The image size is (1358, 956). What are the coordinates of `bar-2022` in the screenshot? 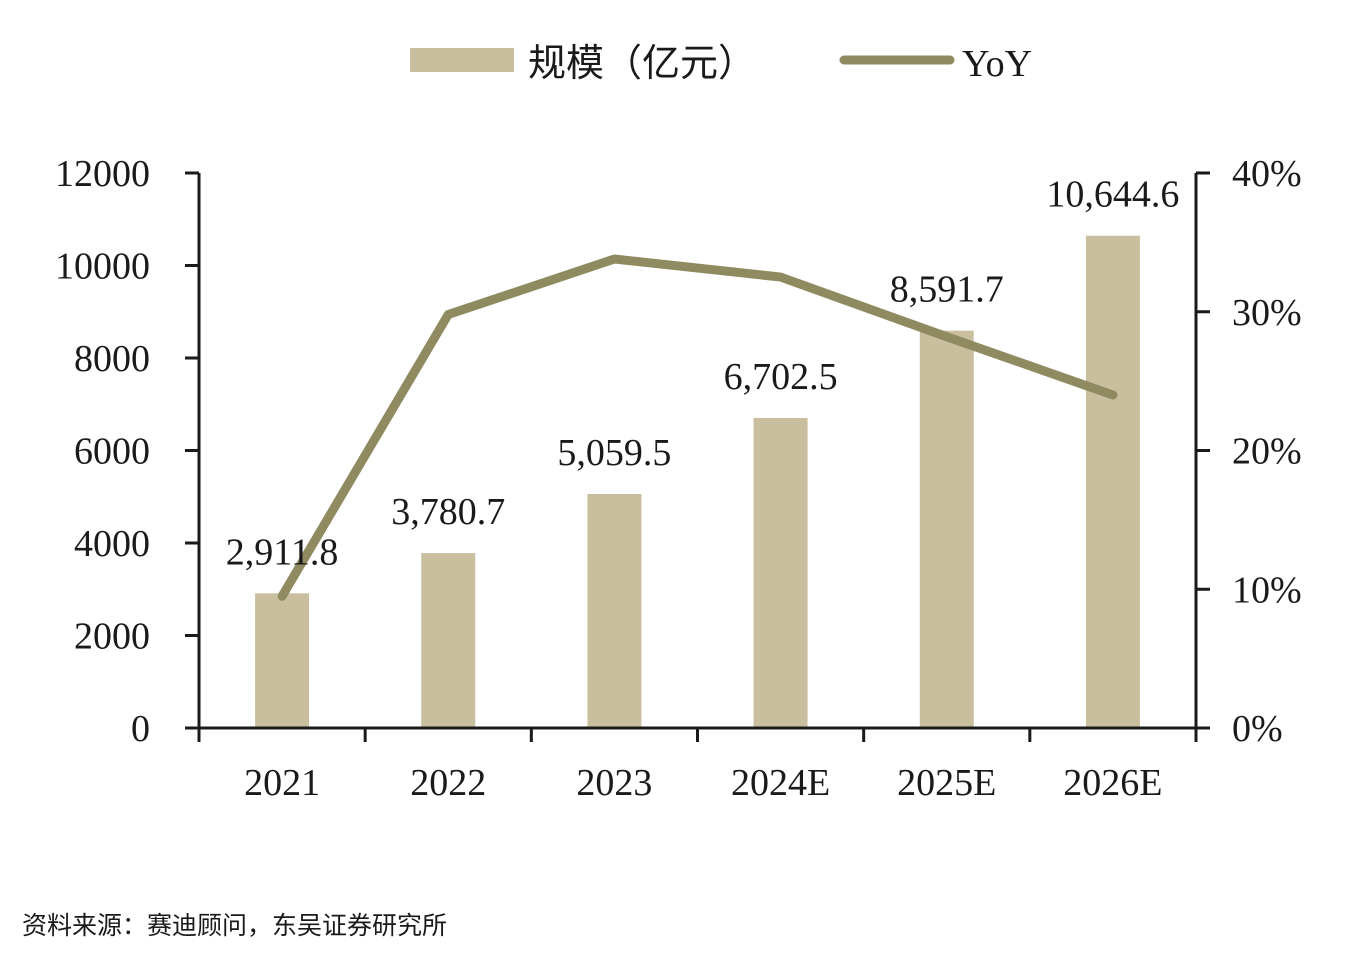 It's located at (448, 640).